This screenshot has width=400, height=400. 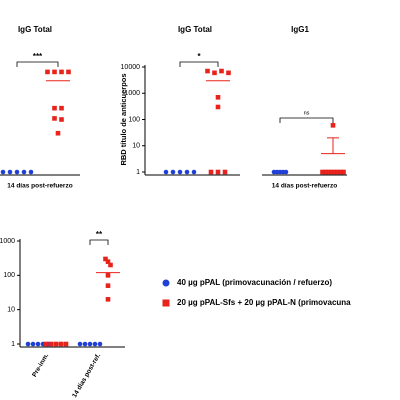 What do you see at coordinates (123, 119) in the screenshot?
I see `y-axis-label: RBD título de anticuerpos` at bounding box center [123, 119].